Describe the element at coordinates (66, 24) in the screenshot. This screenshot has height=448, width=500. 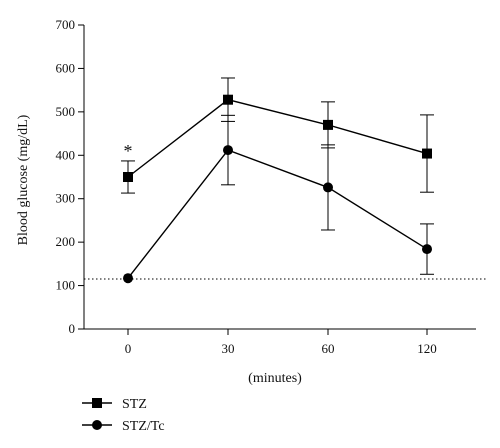
I see `y-tick-label: 700` at that location.